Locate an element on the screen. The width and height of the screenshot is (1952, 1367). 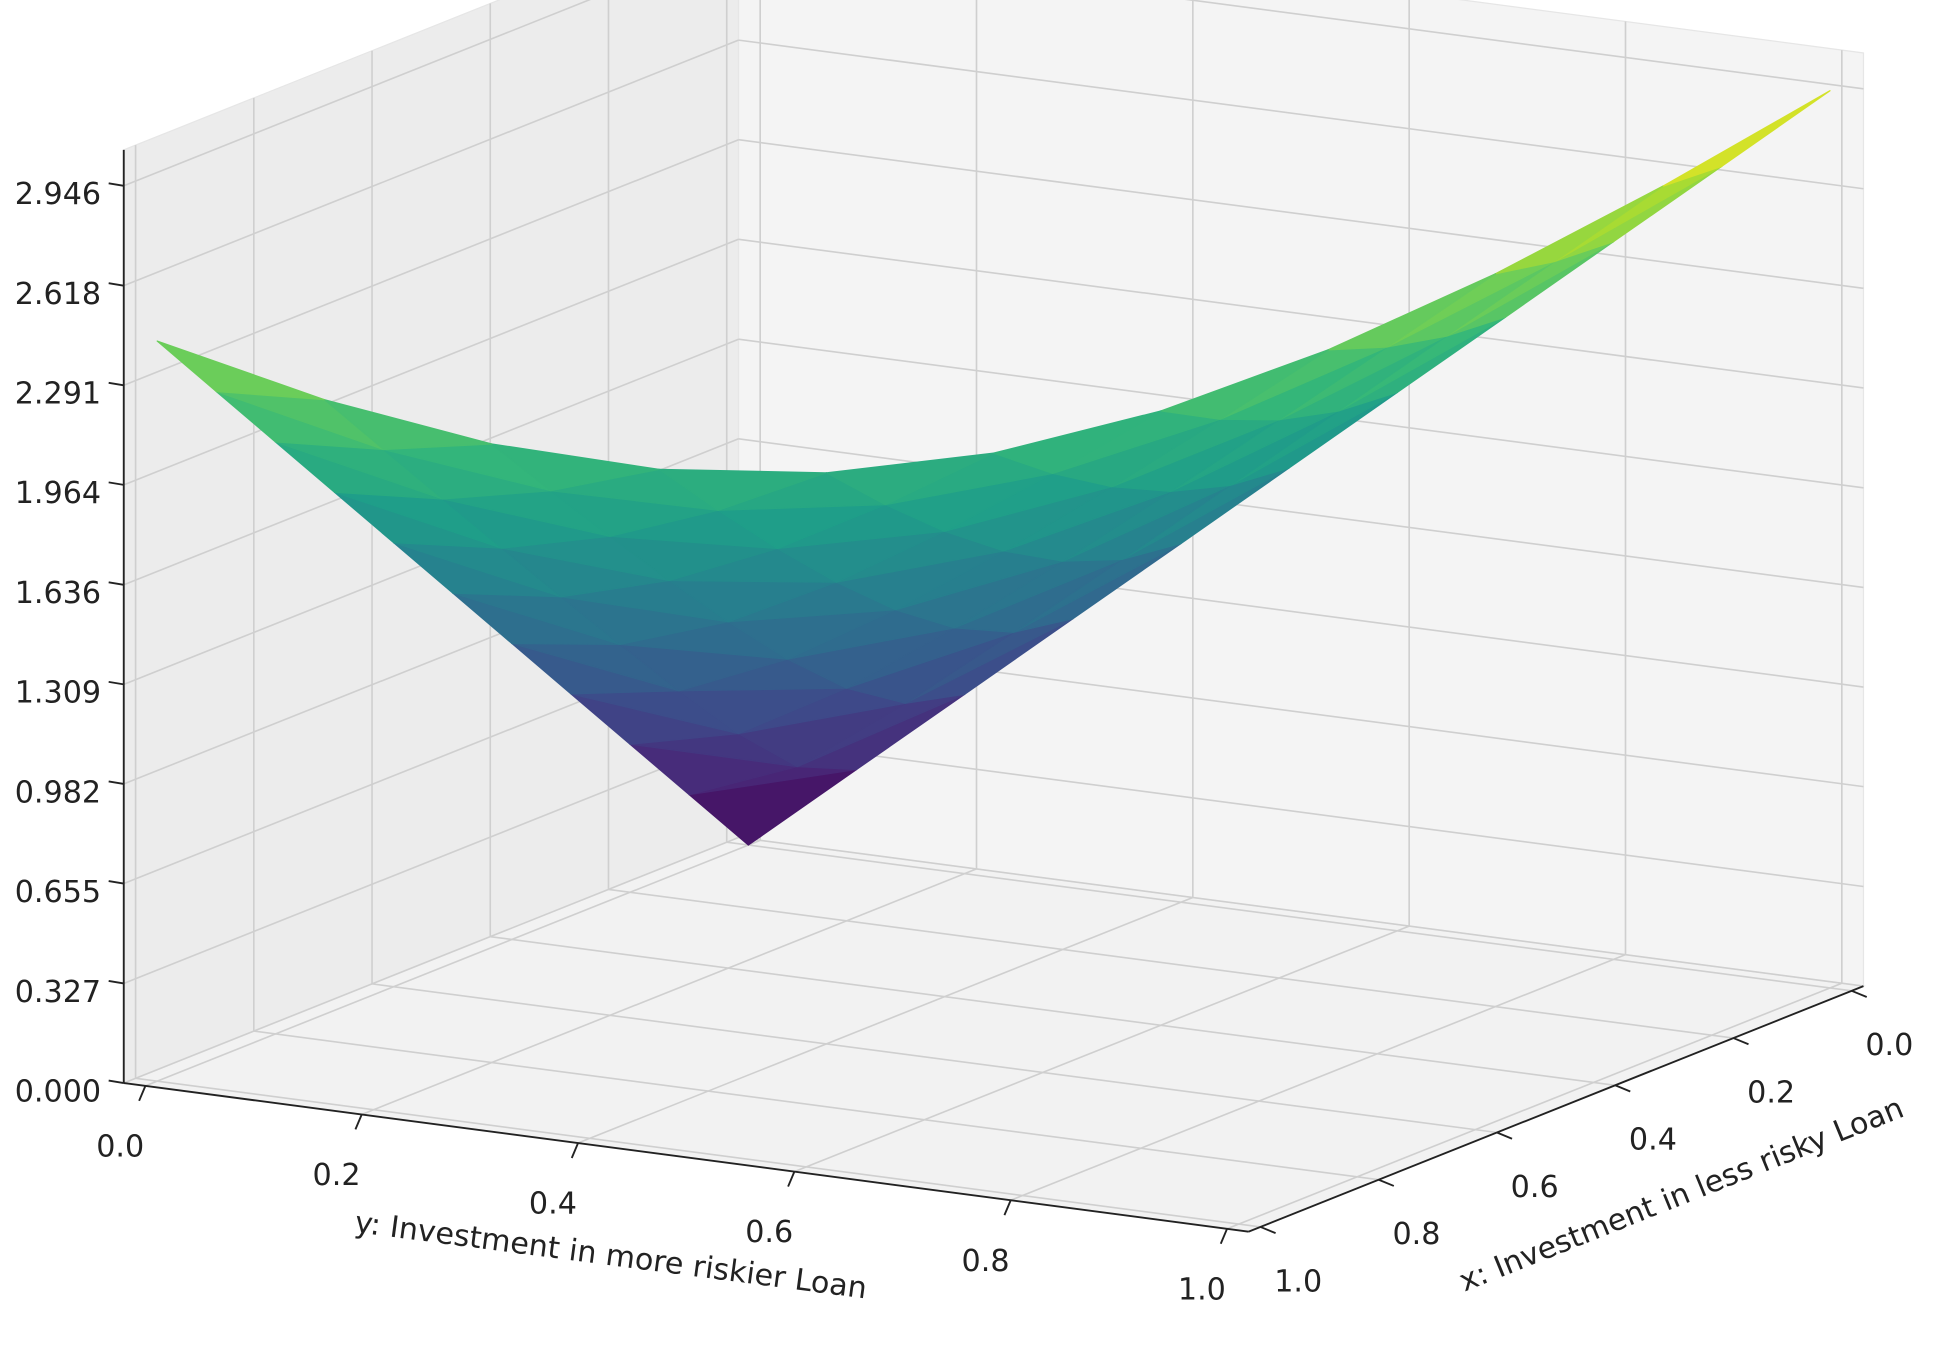
z-tick-label: 2.618 is located at coordinates (58, 294).